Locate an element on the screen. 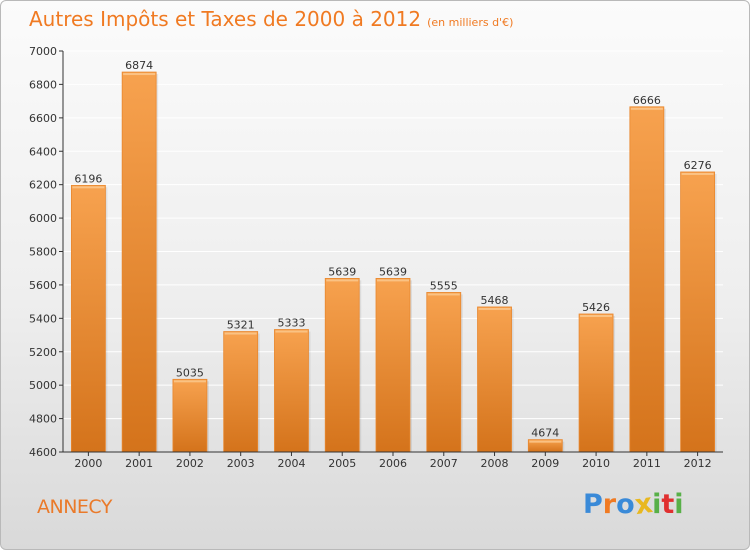  data-label: 5333 is located at coordinates (291, 323).